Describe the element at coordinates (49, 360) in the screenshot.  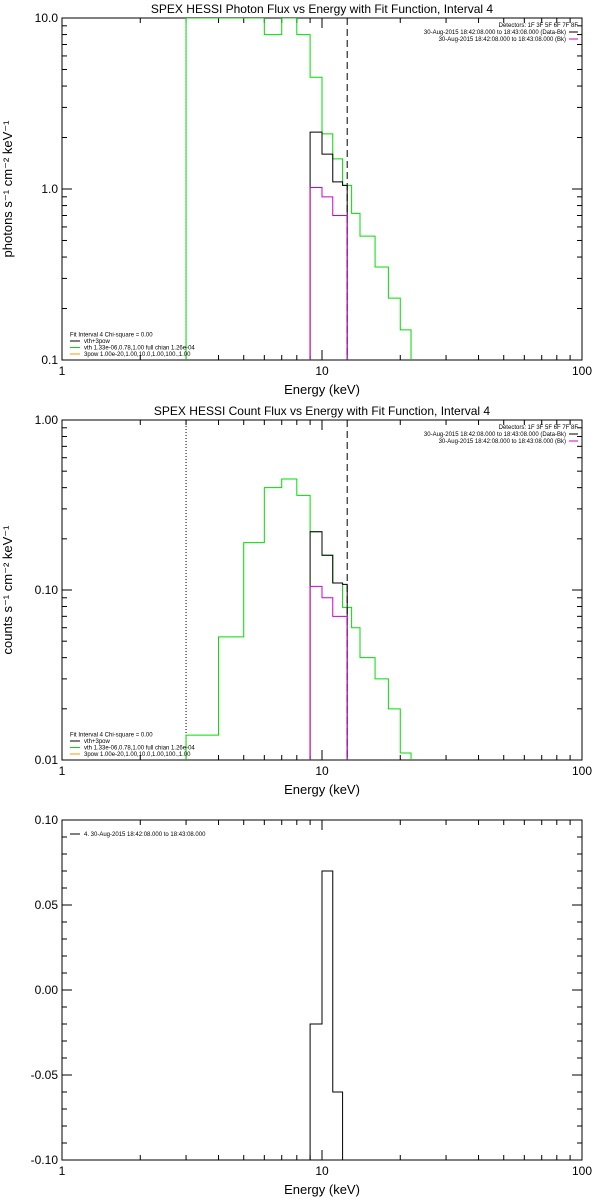
I see `y-tick-label: 0.1` at that location.